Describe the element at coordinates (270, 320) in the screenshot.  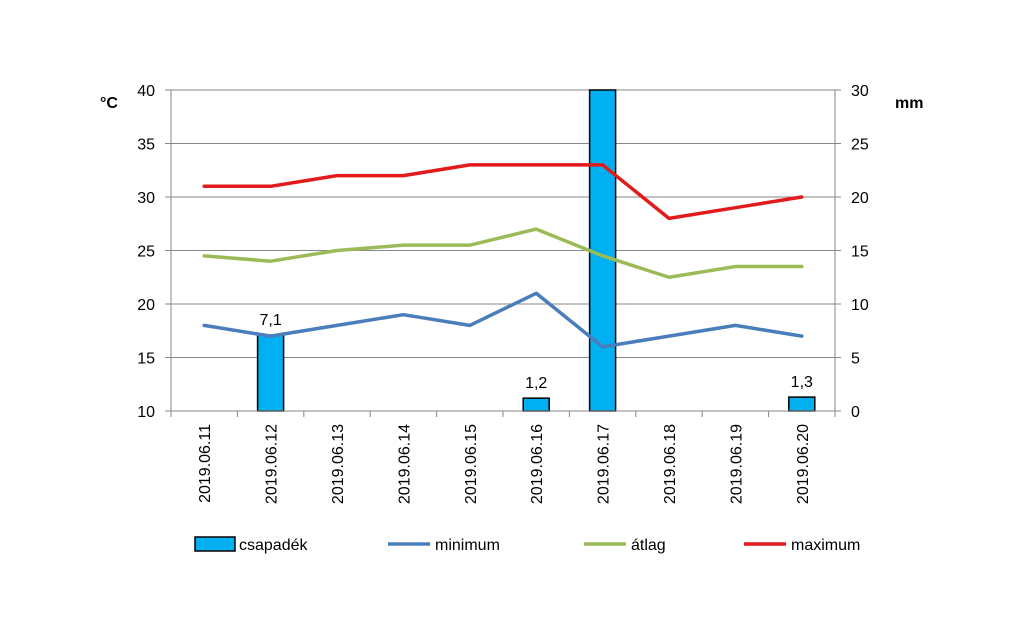
I see `bar-data-label: 7,1` at that location.